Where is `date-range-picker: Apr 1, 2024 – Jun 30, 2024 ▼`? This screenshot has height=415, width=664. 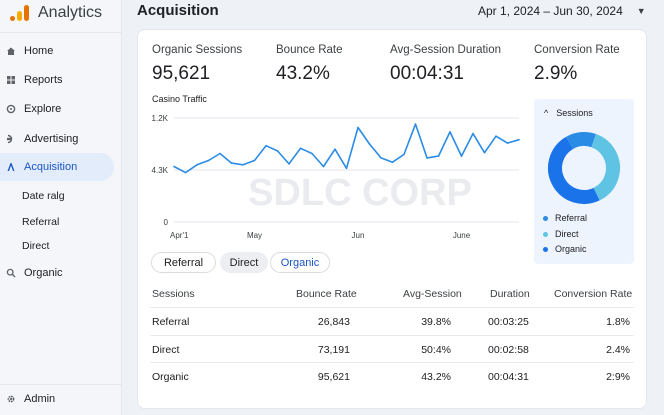
date-range-picker: Apr 1, 2024 – Jun 30, 2024 ▼ is located at coordinates (562, 11).